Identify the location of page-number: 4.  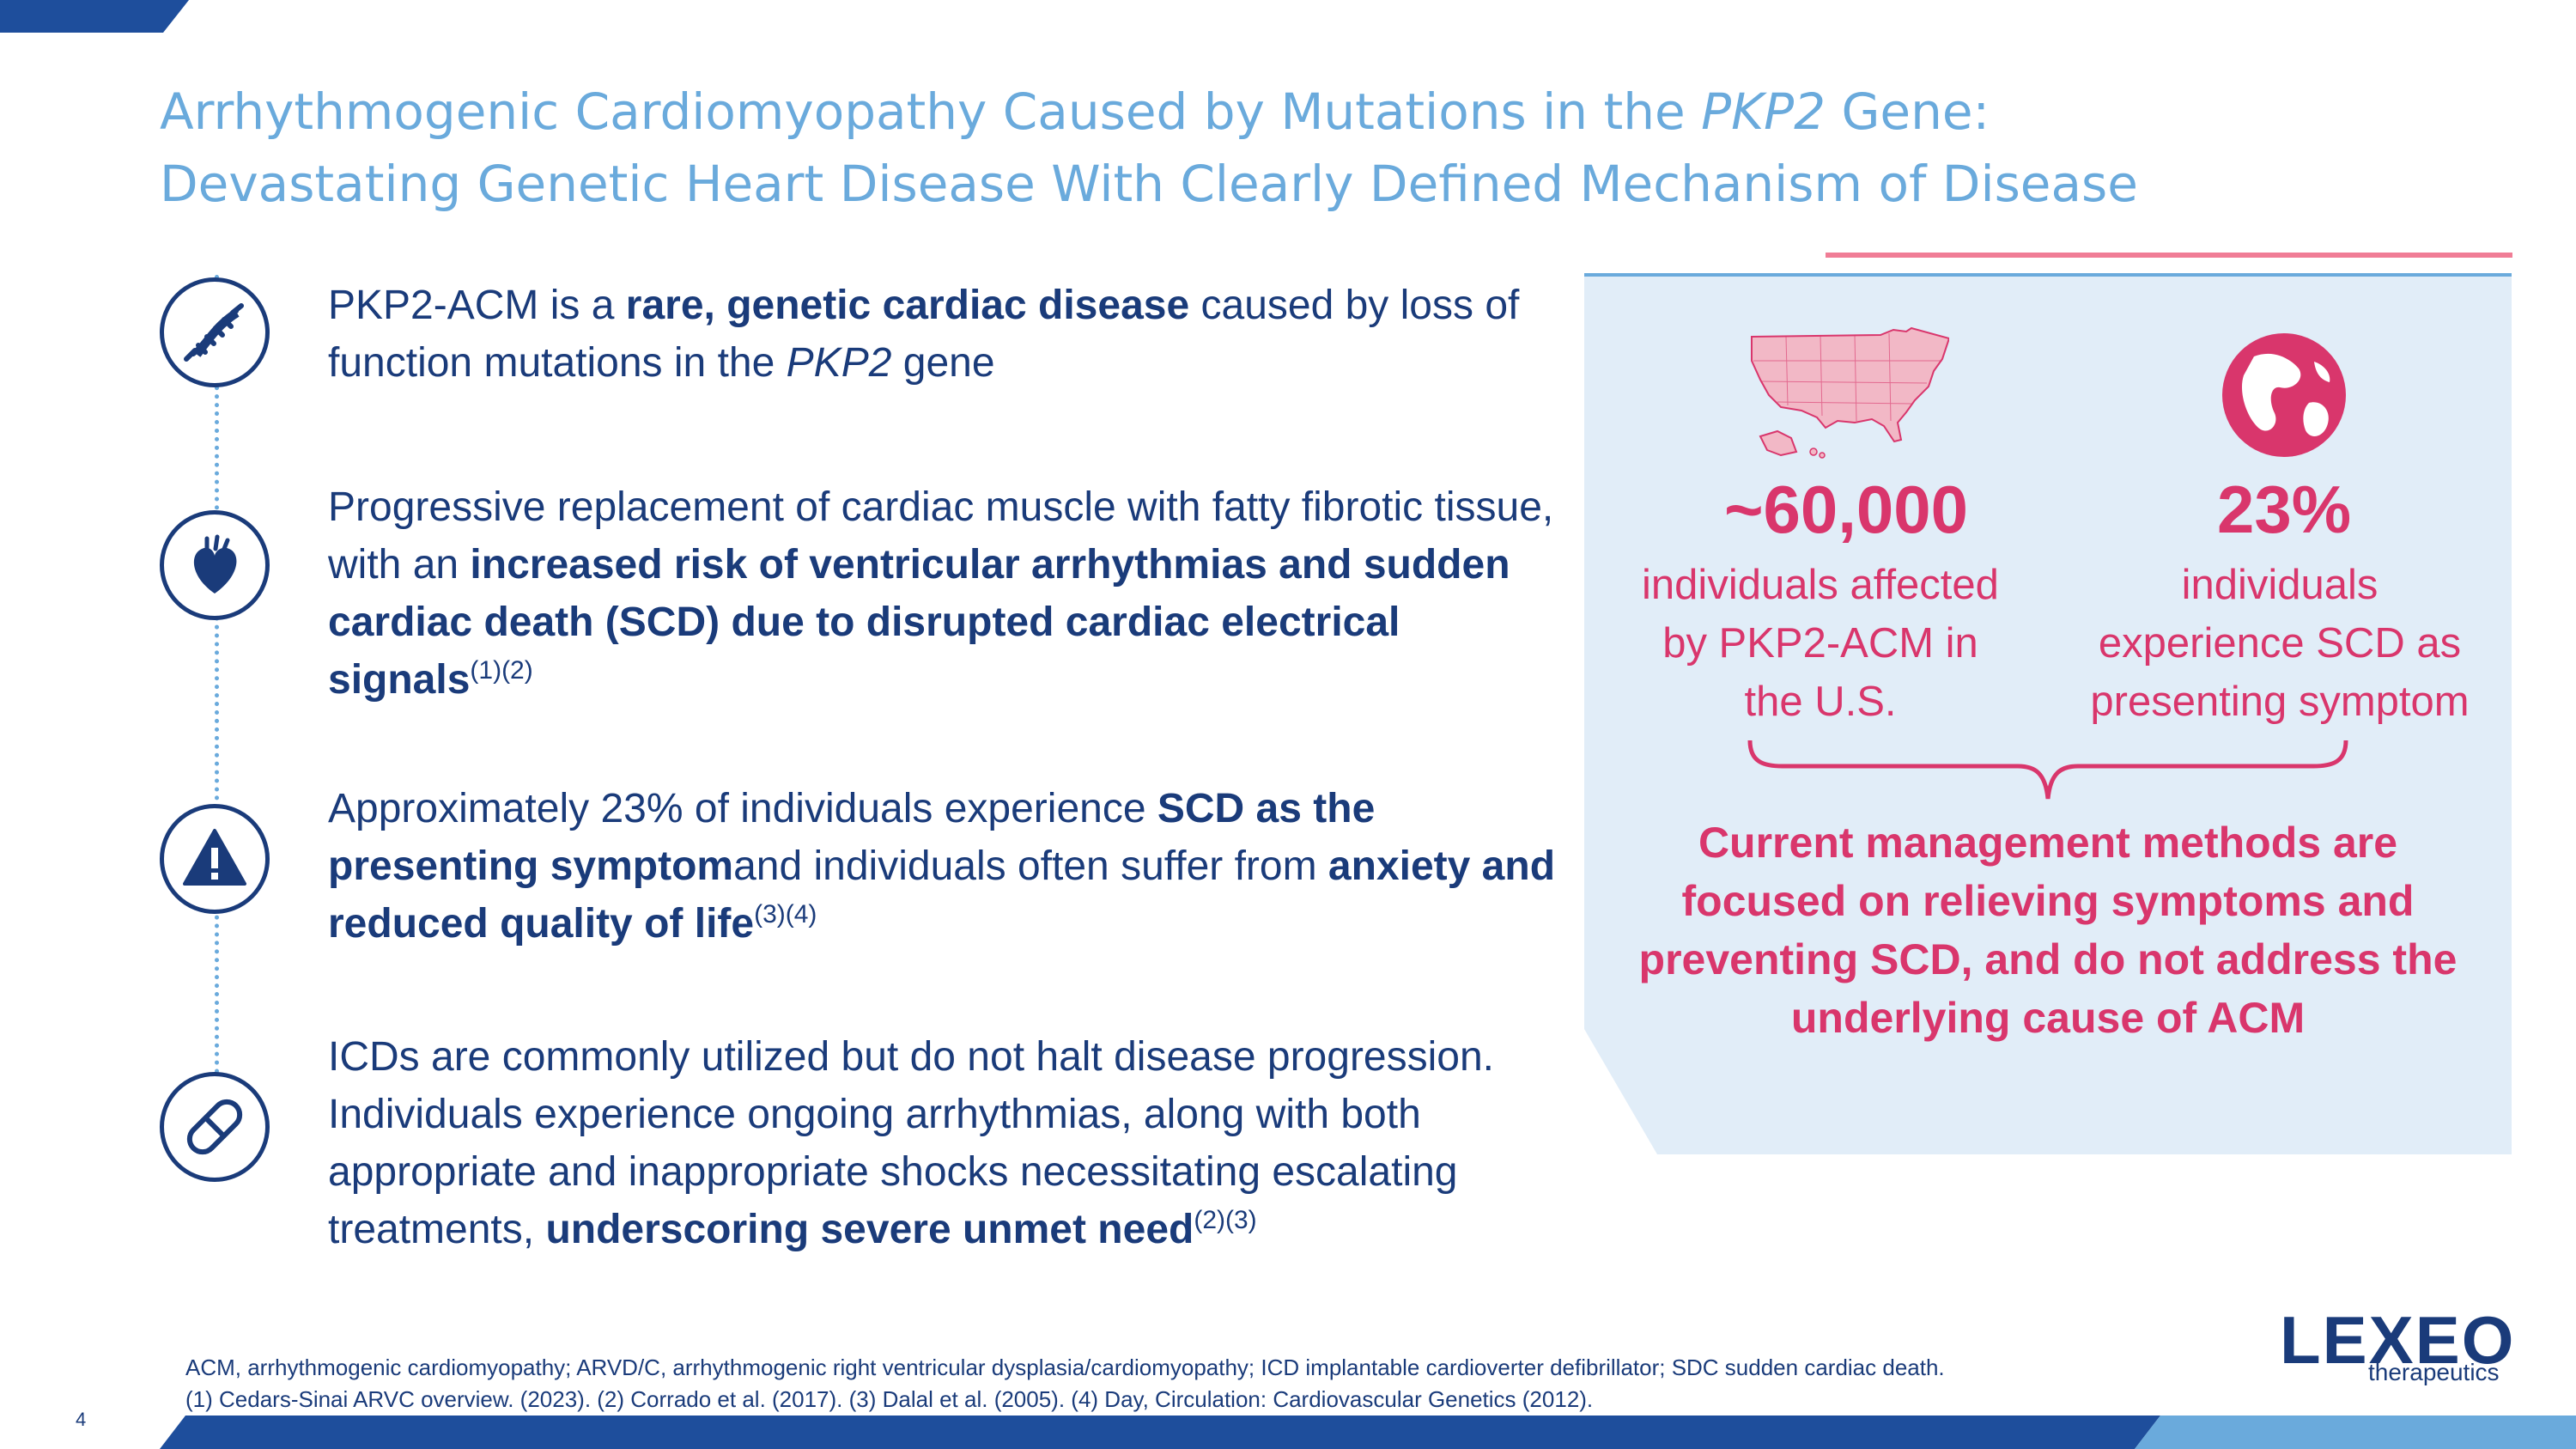
(82, 1419).